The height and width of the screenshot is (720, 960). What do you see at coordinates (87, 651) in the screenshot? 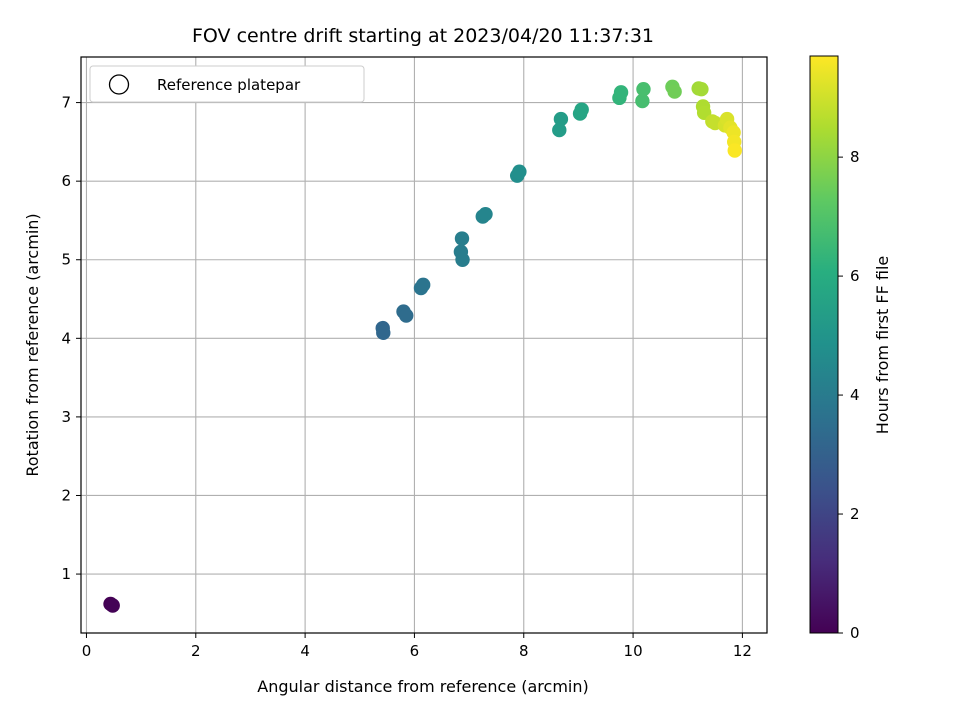
I see `x-tick-label: 0` at bounding box center [87, 651].